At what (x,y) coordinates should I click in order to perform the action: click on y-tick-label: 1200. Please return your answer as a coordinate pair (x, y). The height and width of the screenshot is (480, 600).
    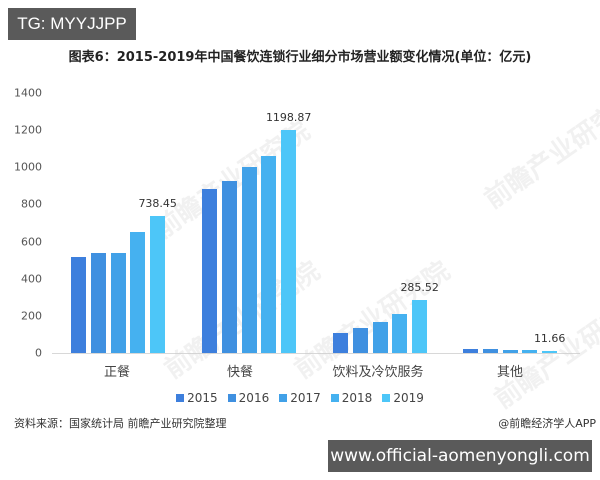
    Looking at the image, I should click on (28, 130).